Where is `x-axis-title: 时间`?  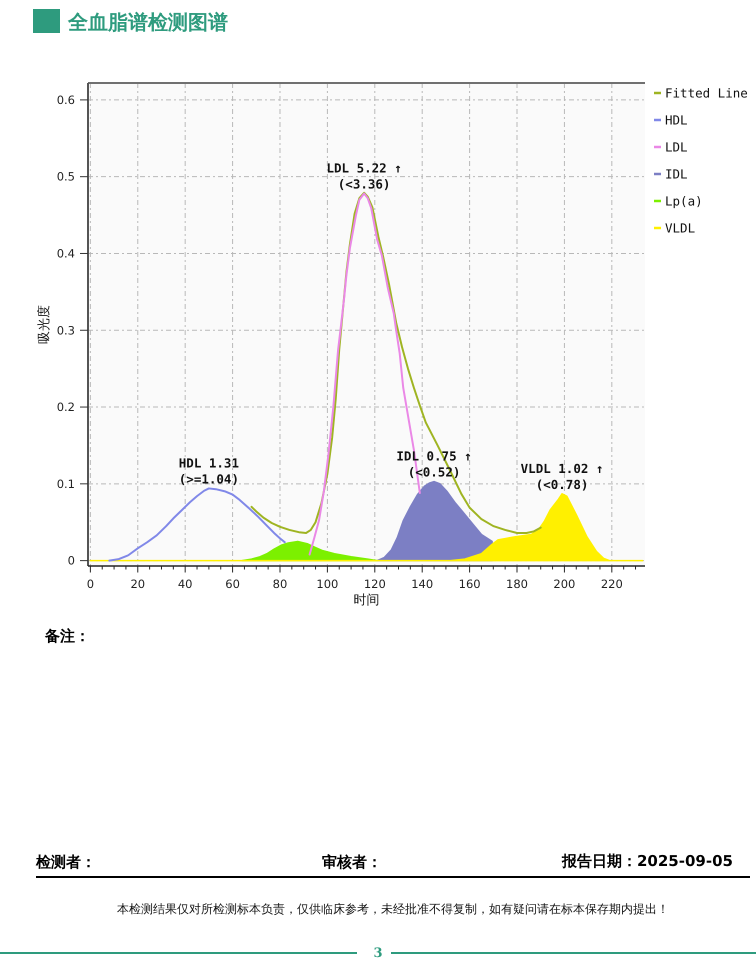
x-axis-title: 时间 is located at coordinates (367, 600).